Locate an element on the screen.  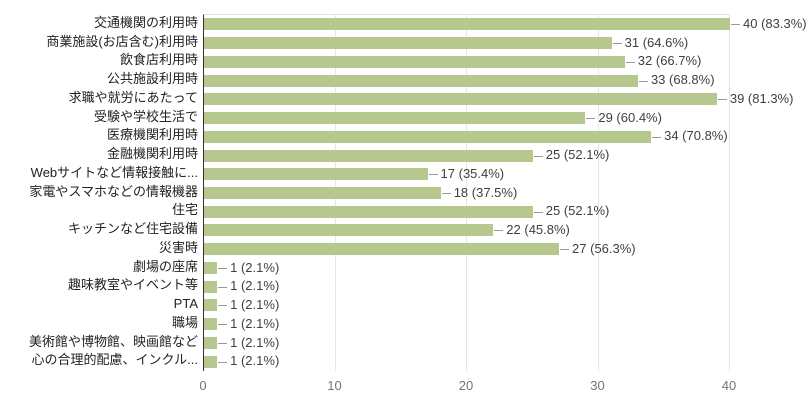
bar-row: 32 (66.7%) is located at coordinates (467, 61).